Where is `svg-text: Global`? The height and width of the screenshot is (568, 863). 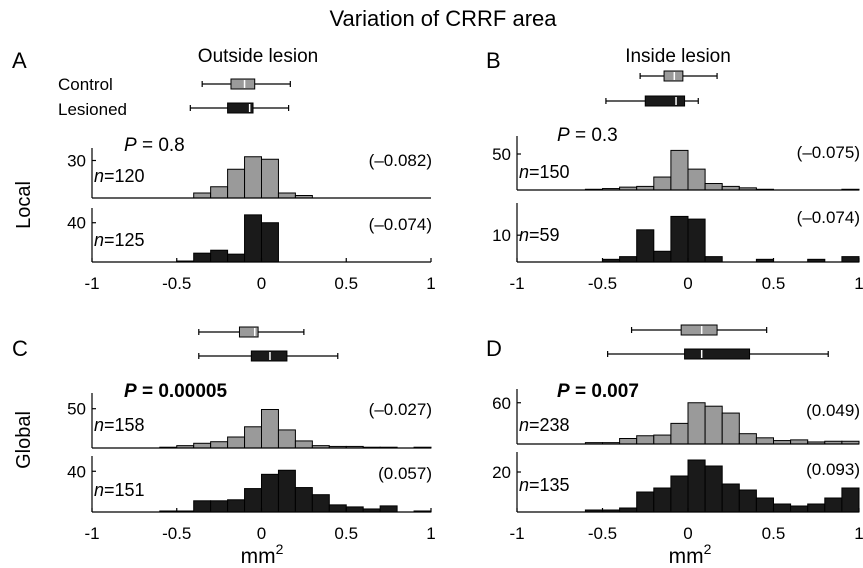 svg-text: Global is located at coordinates (24, 440).